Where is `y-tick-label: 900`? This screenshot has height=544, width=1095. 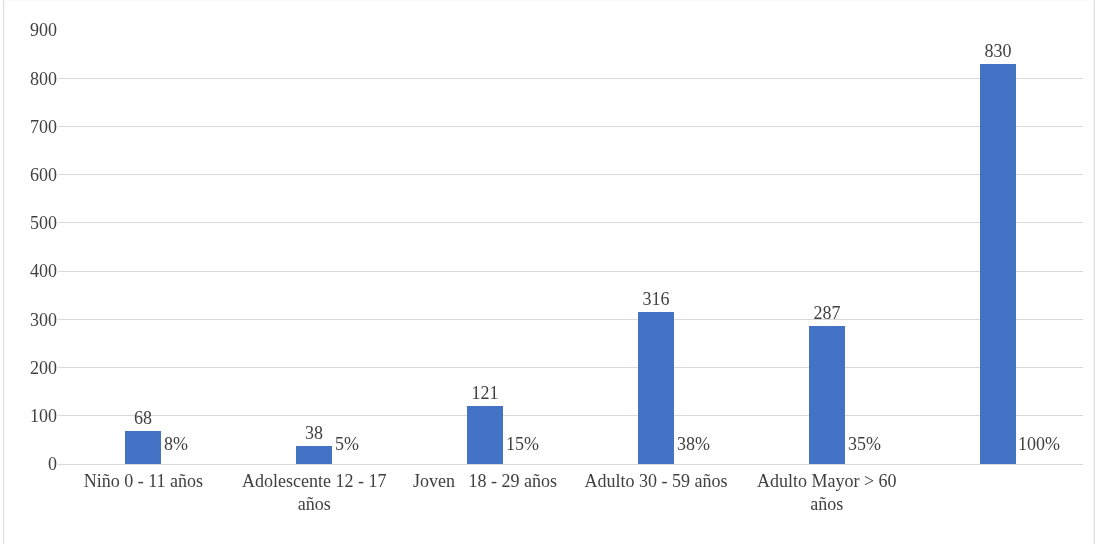 y-tick-label: 900 is located at coordinates (43, 30).